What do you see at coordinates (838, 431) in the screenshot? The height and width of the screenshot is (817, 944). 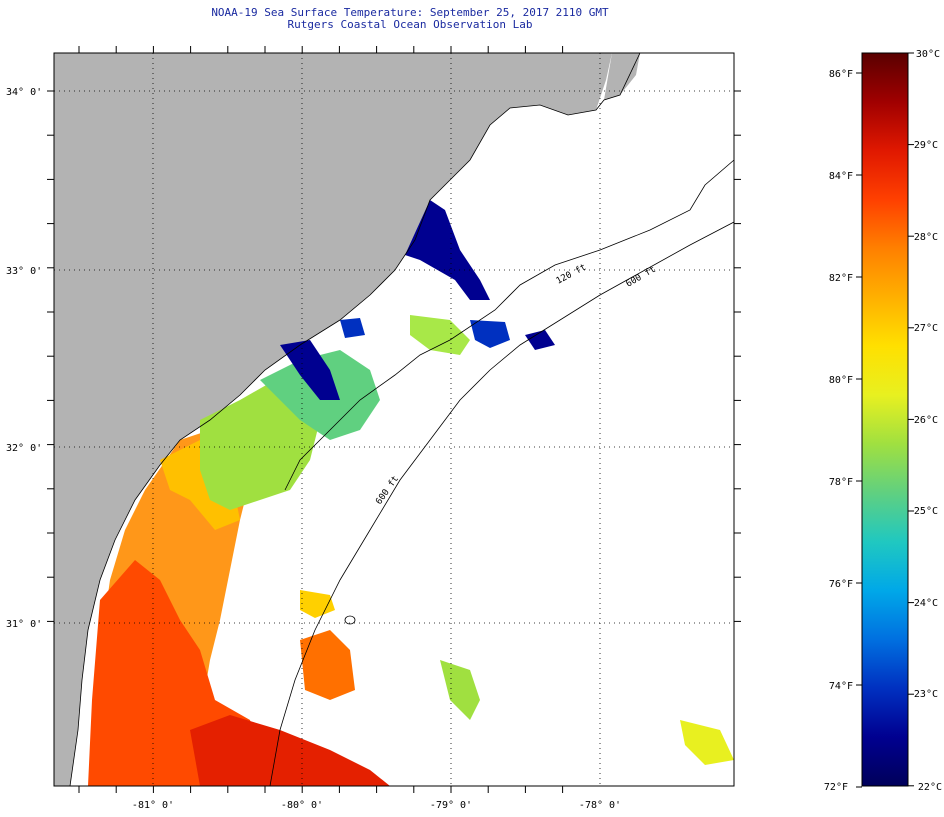 I see `fahrenheit-scale: 86°F 84°F 82°F 80°F 78°F 76°F 74°F 72°F` at bounding box center [838, 431].